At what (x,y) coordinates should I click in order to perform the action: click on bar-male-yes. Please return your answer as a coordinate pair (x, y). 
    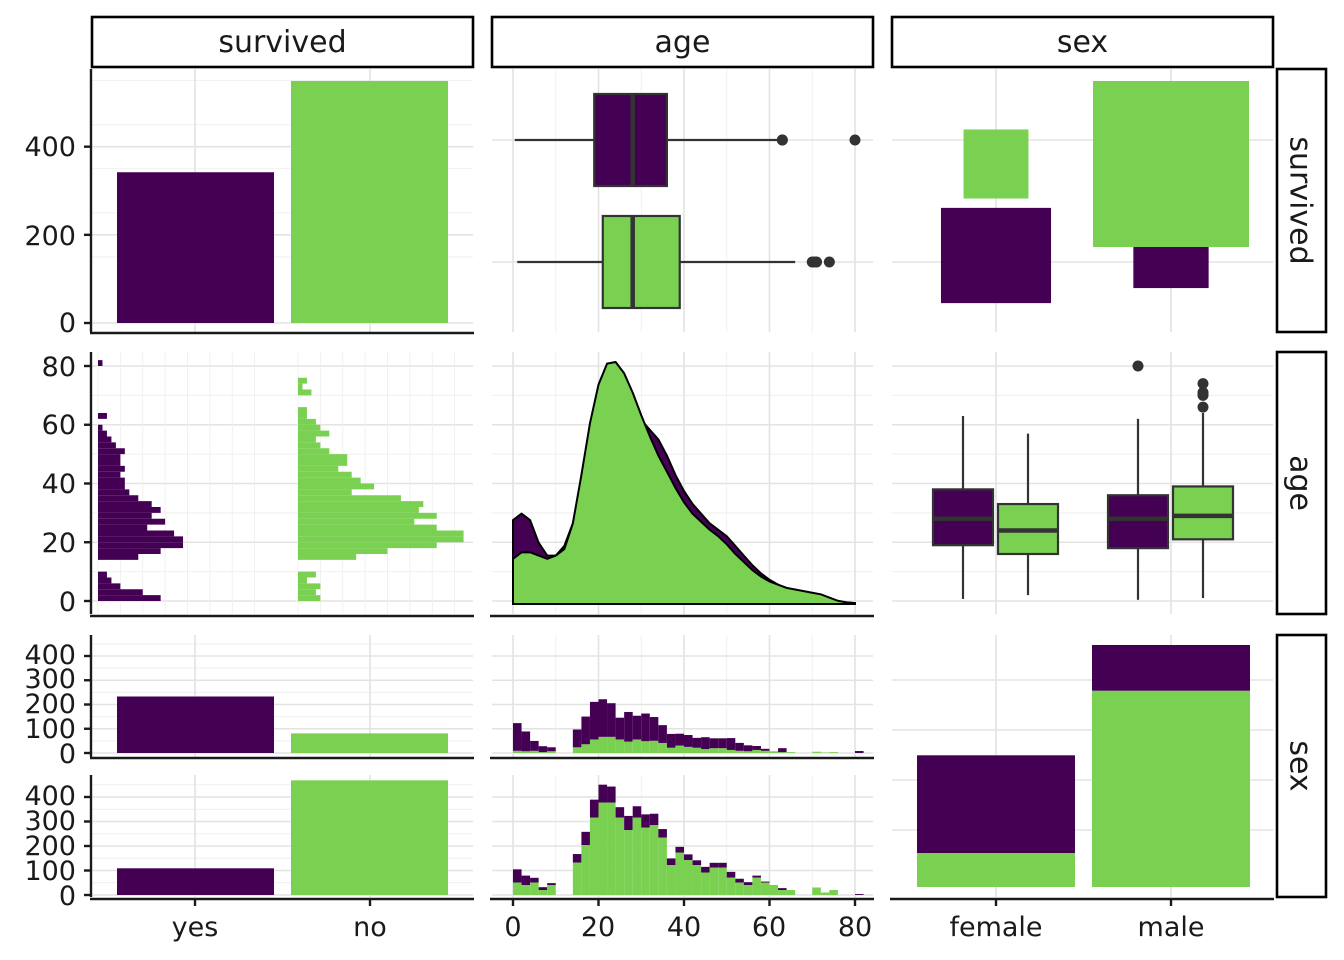
    Looking at the image, I should click on (195, 881).